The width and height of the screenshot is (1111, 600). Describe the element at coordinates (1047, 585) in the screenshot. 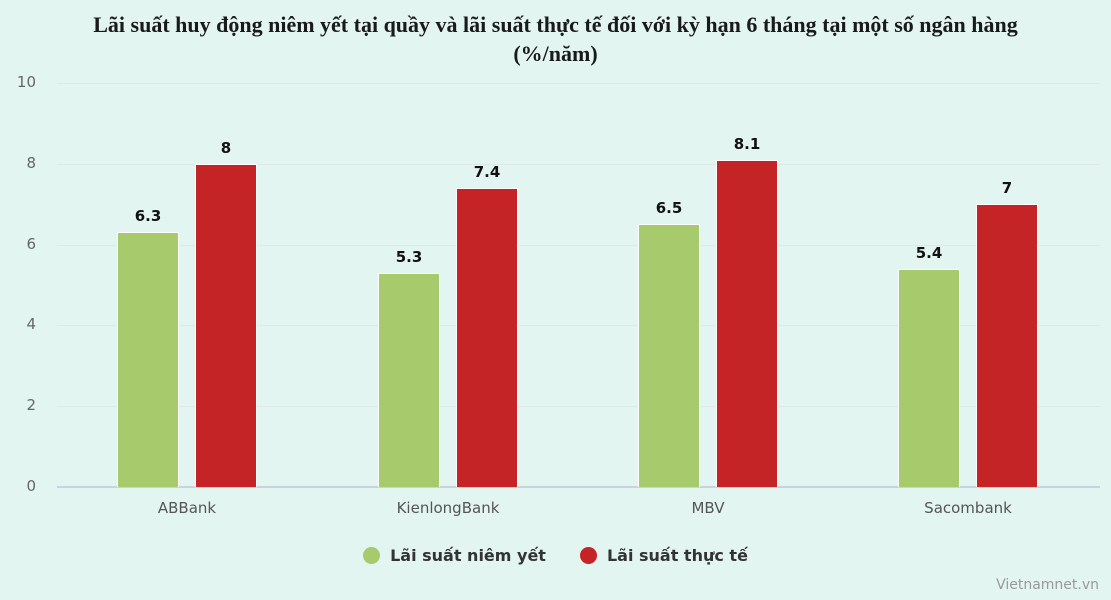

I see `source-credit: Vietnamnet.vn` at that location.